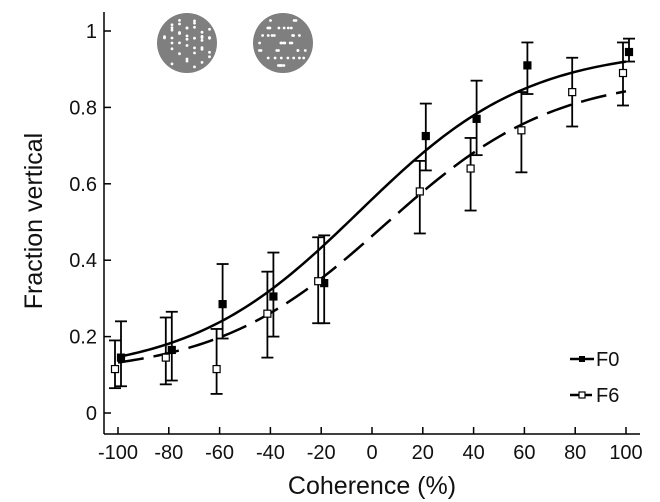  I want to click on x-ticks: -100 -80 -60 -40 -20 0 20 40 60 80 100, so click(370, 445).